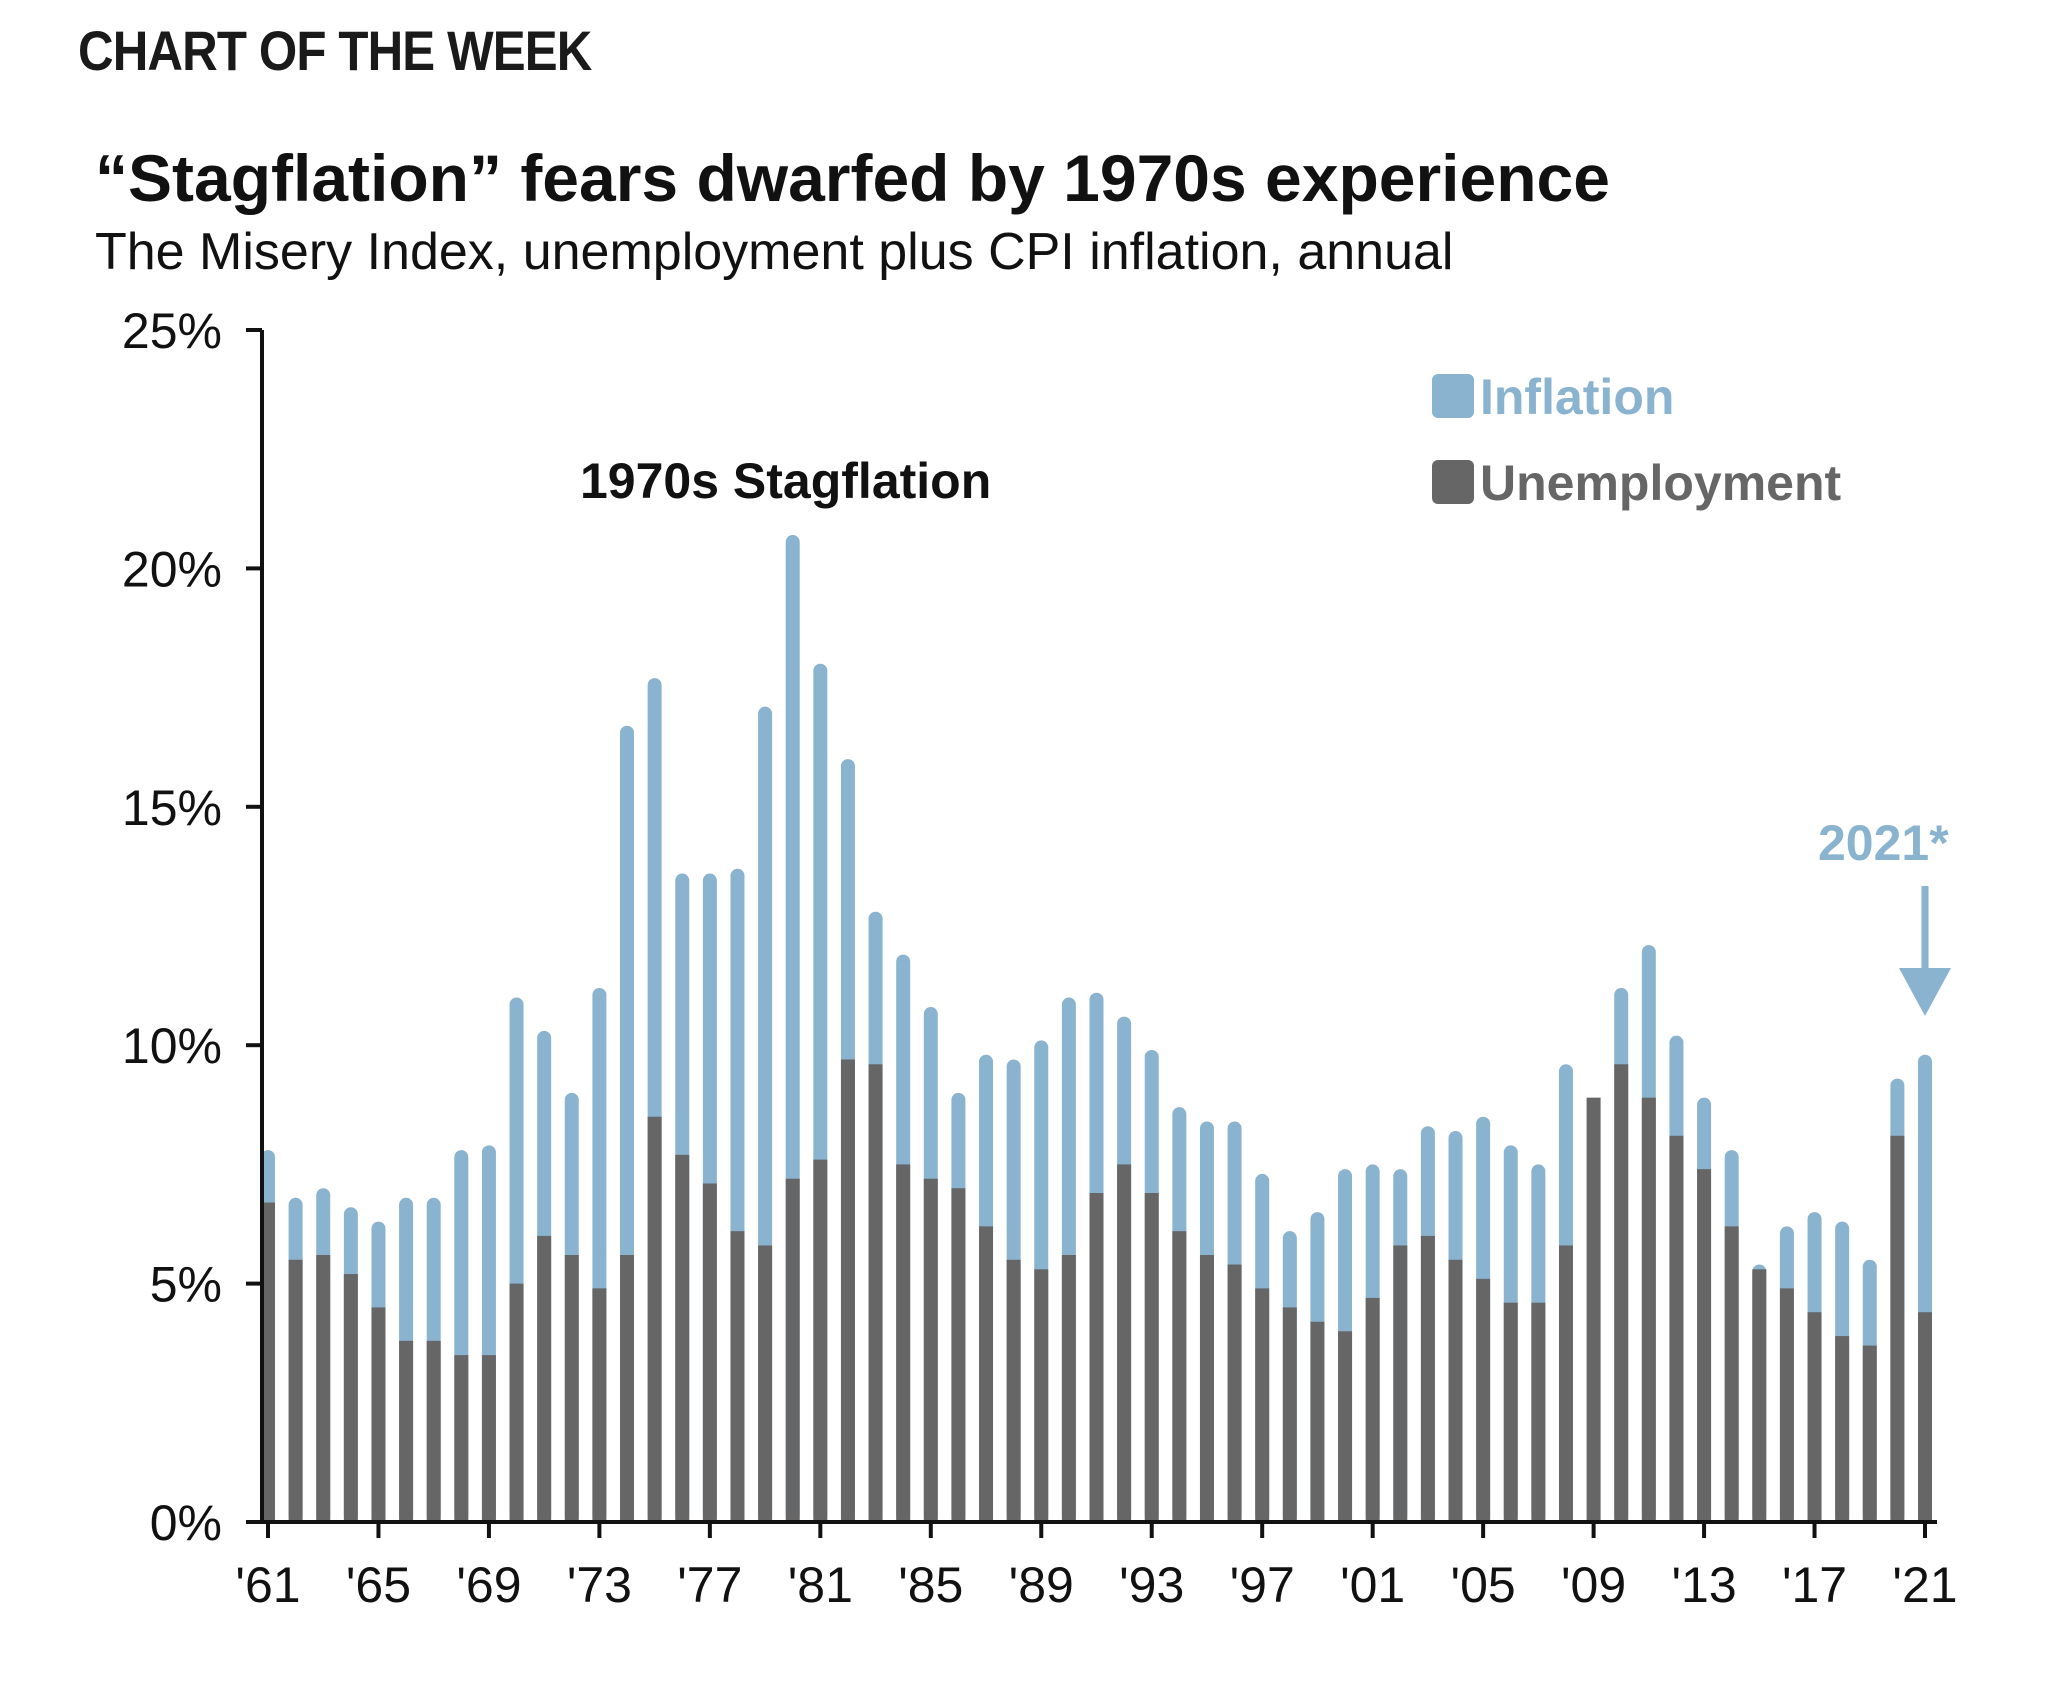  I want to click on chart-kicker: CHART OF THE WEEK, so click(335, 50).